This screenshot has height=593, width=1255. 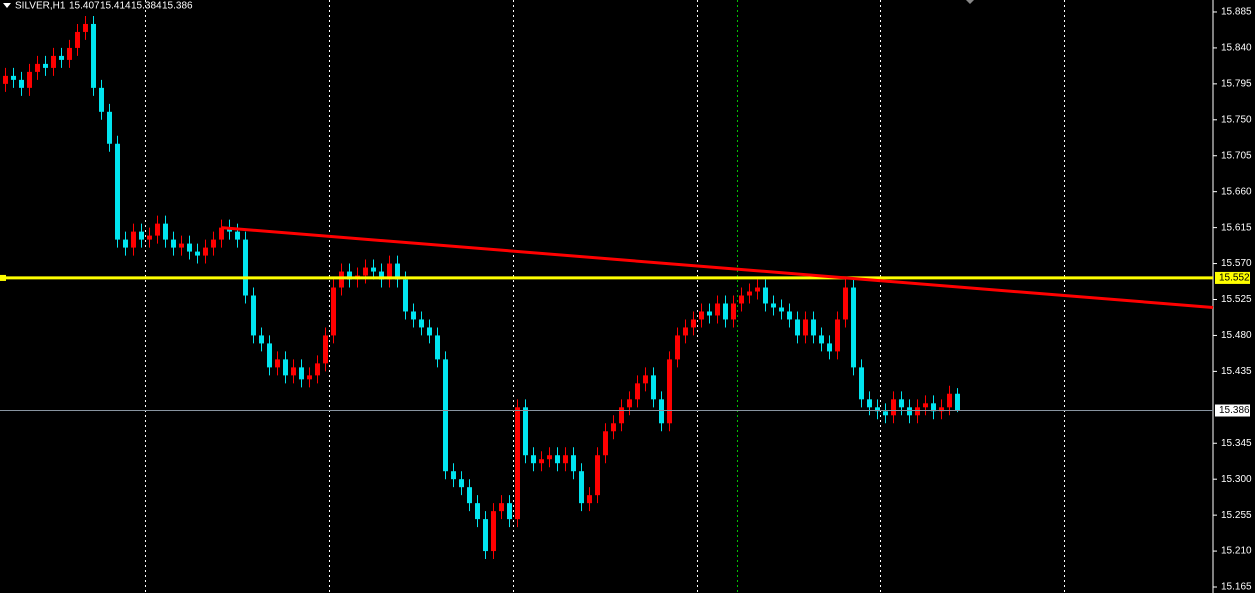 What do you see at coordinates (1236, 479) in the screenshot?
I see `y-tick-label: 15.300` at bounding box center [1236, 479].